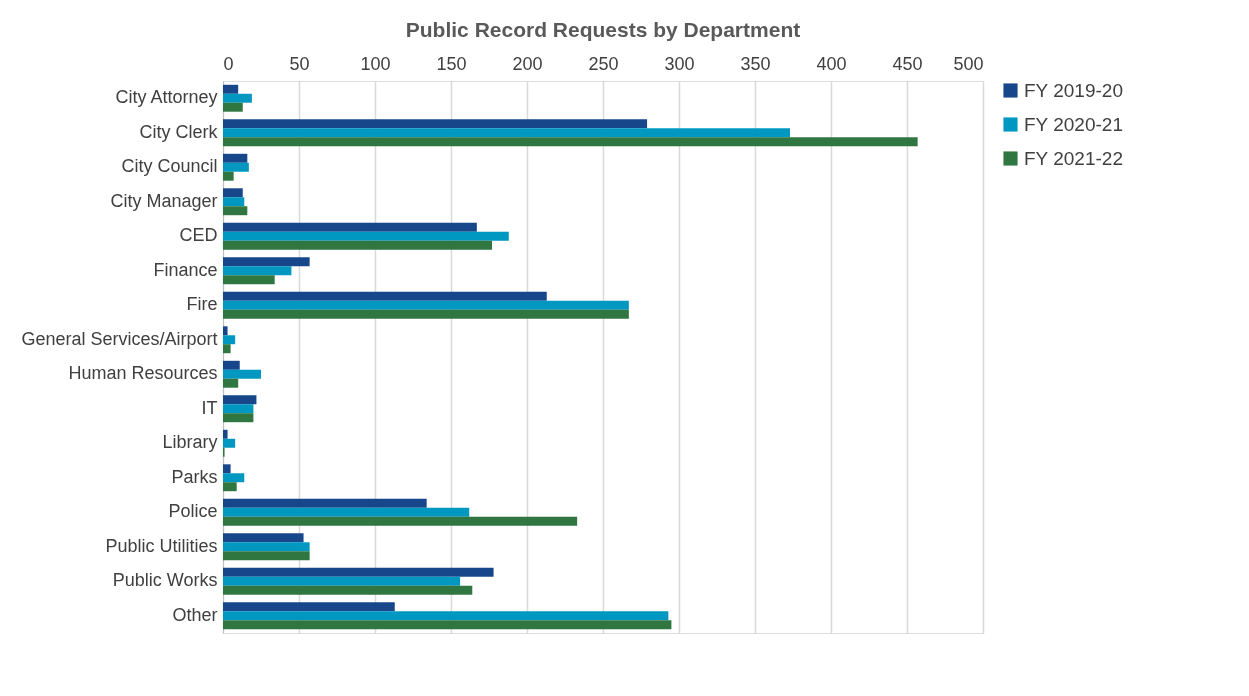 The image size is (1249, 696). What do you see at coordinates (968, 63) in the screenshot?
I see `x-tick-label: 500` at bounding box center [968, 63].